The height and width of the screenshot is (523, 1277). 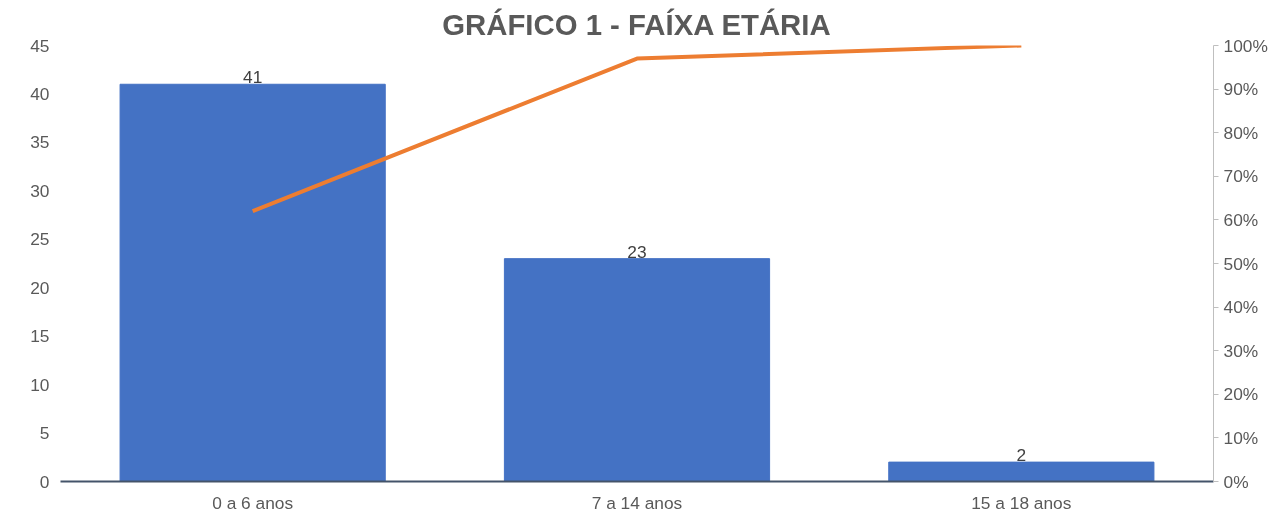 What do you see at coordinates (1241, 219) in the screenshot?
I see `y2-tick-label: 60%` at bounding box center [1241, 219].